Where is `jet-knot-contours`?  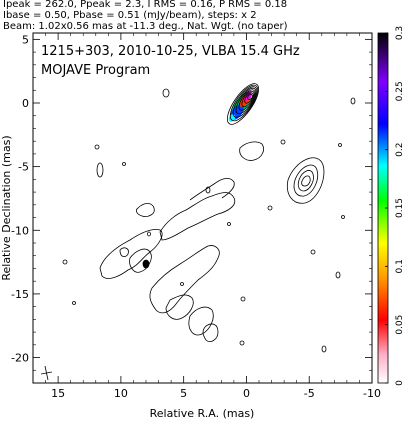
jet-knot-contours is located at coordinates (305, 180).